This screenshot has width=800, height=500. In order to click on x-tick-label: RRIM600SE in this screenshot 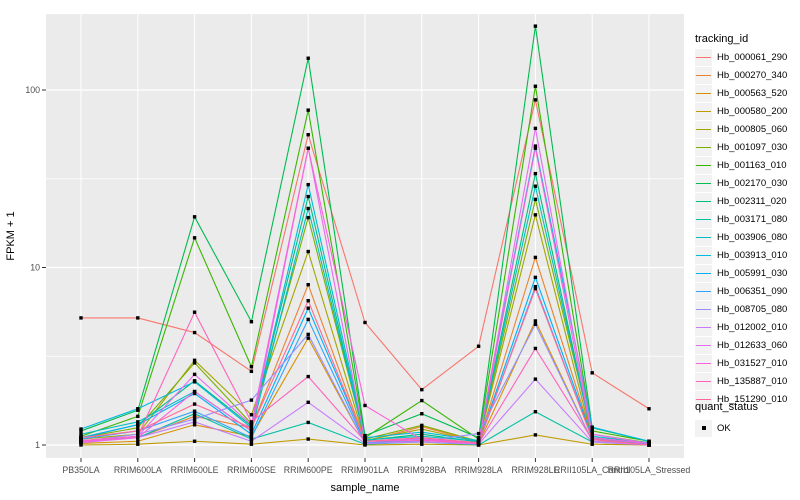, I will do `click(251, 470)`.